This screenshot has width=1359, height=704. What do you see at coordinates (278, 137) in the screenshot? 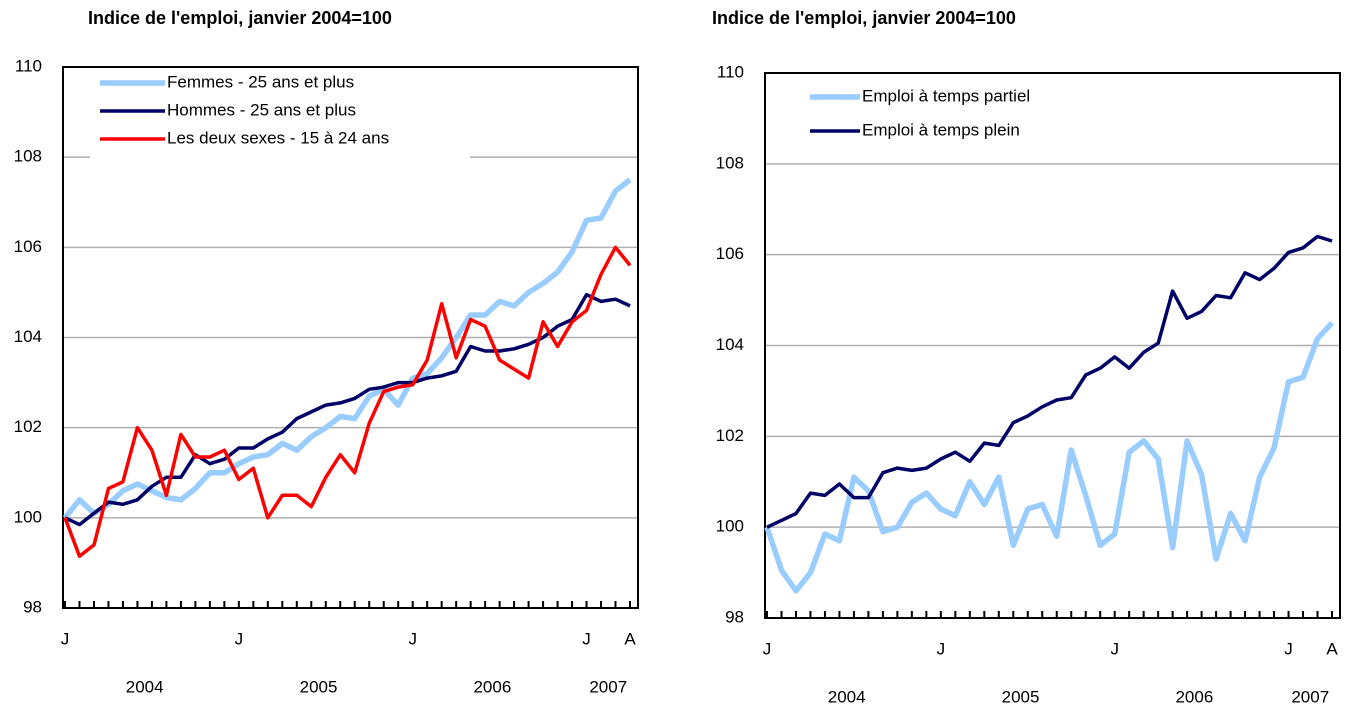
I see `legend-label: Les deux sexes - 15 à 24 ans` at bounding box center [278, 137].